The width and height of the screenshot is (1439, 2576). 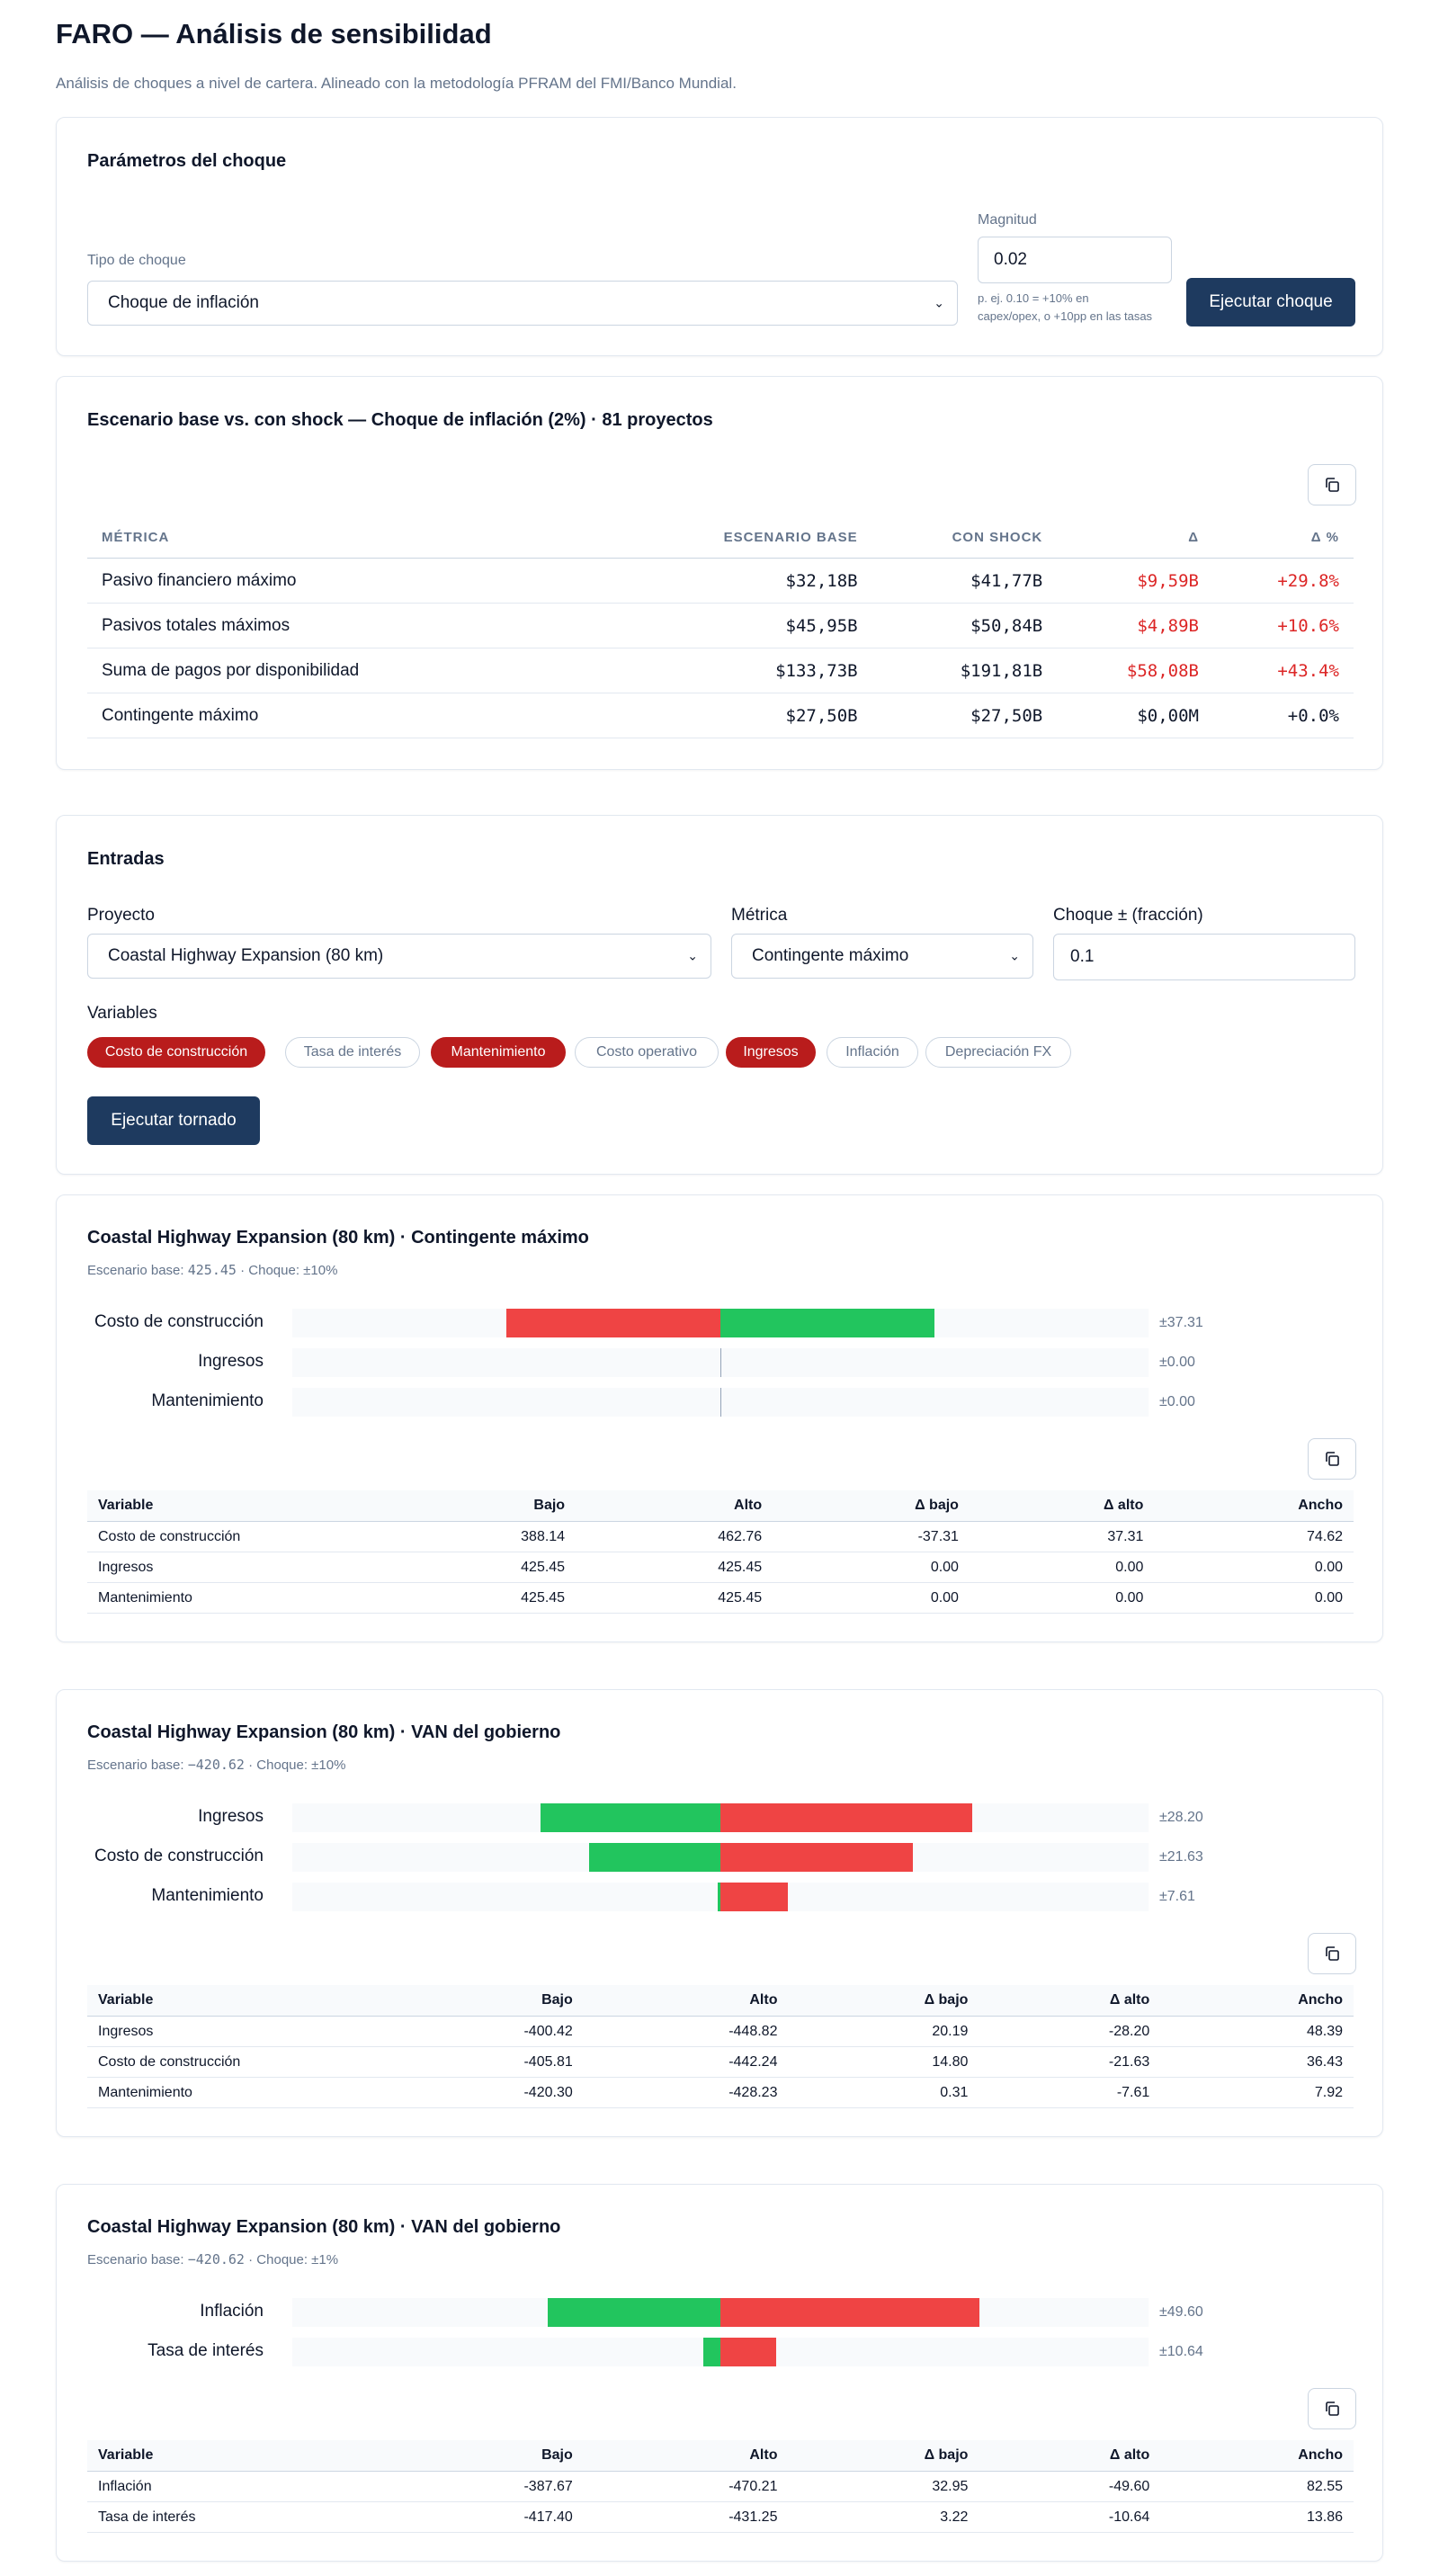 I want to click on delta-pct-cell: +43.4%, so click(x=1283, y=670).